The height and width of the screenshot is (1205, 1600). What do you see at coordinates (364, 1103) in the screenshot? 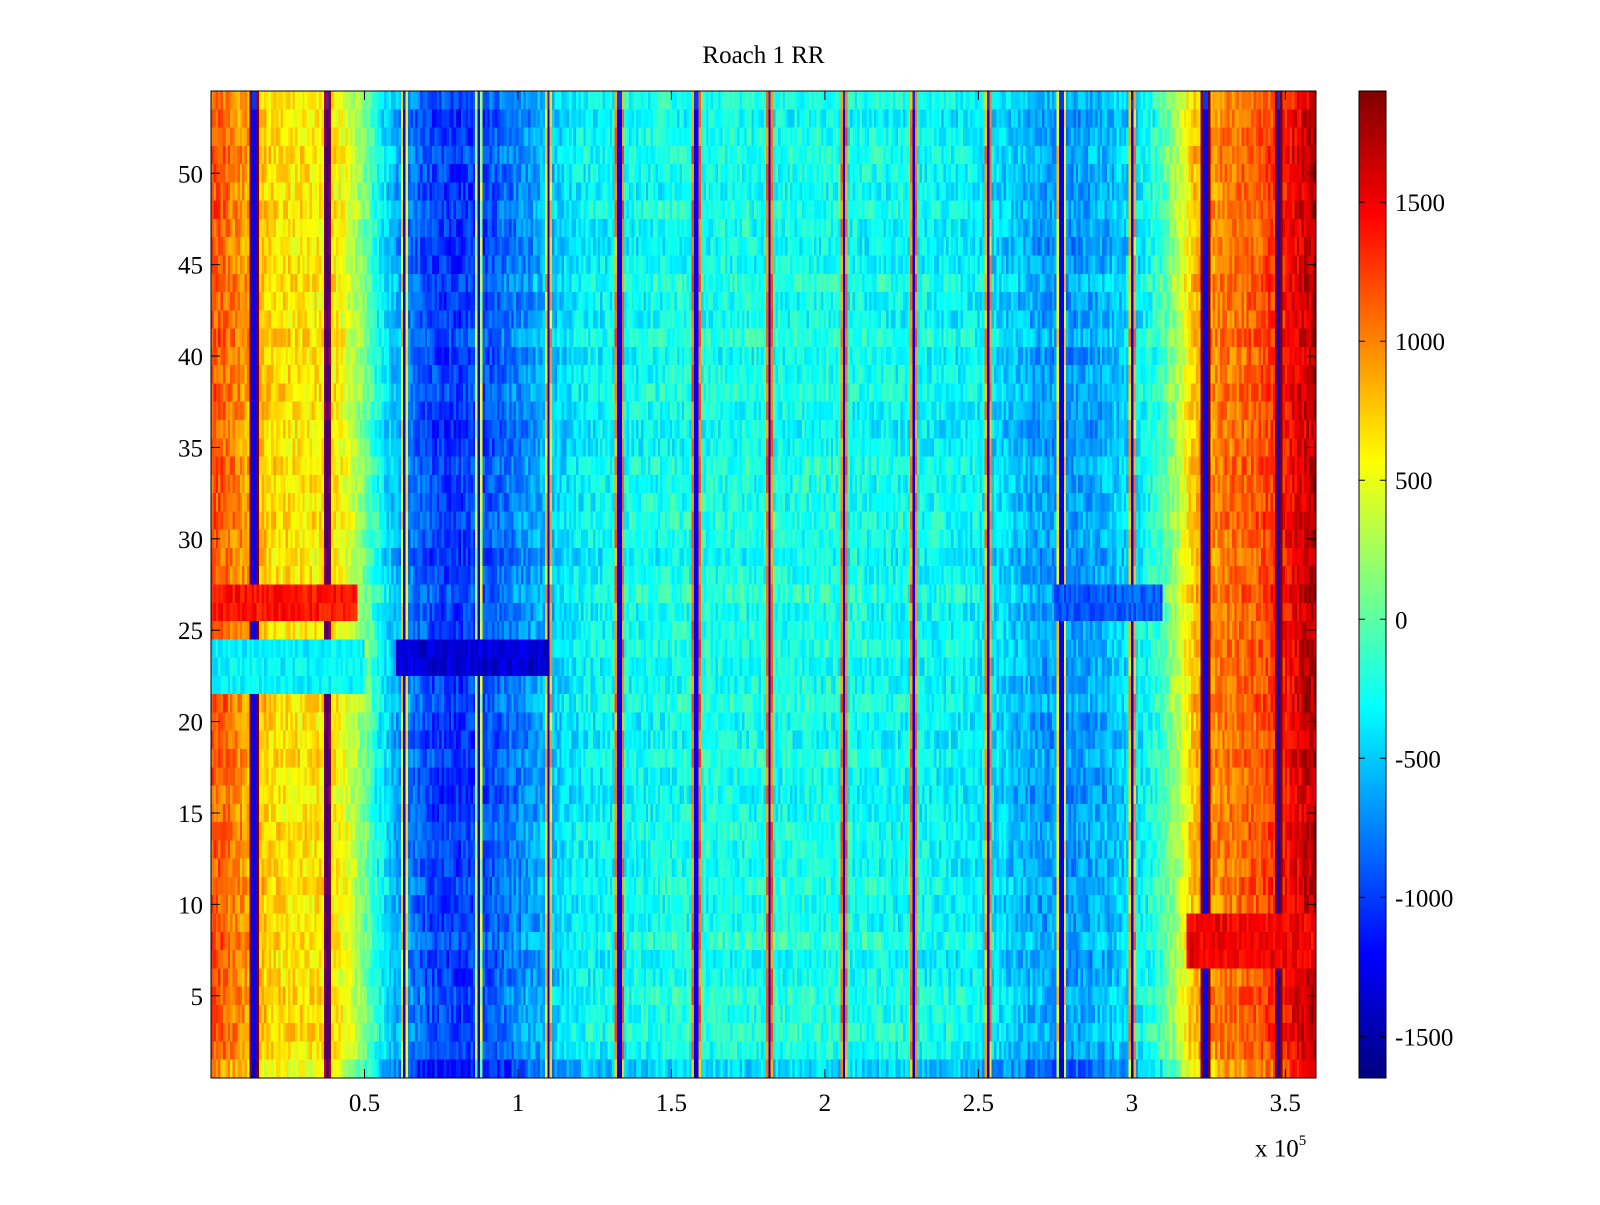
I see `x-tick-label: 0.5` at bounding box center [364, 1103].